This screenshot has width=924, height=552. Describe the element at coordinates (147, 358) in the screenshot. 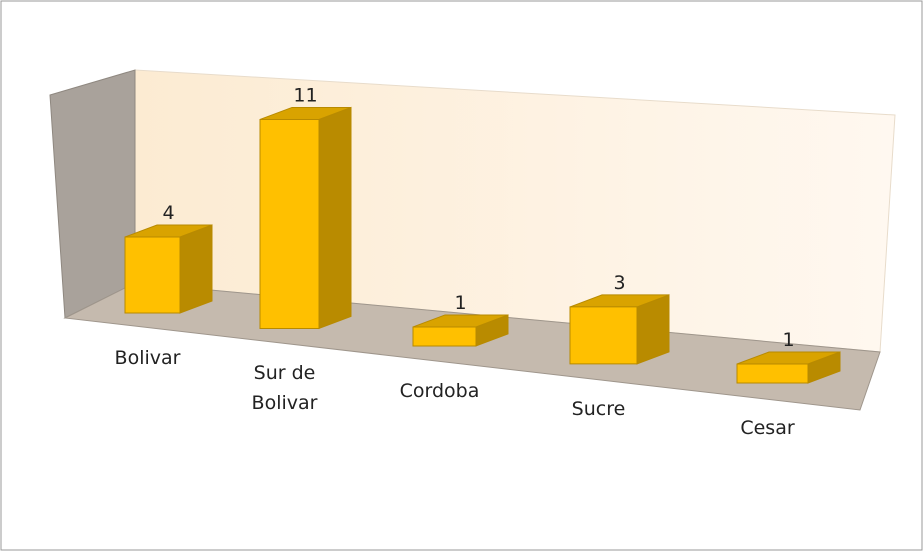

I see `category-label: Bolivar` at that location.